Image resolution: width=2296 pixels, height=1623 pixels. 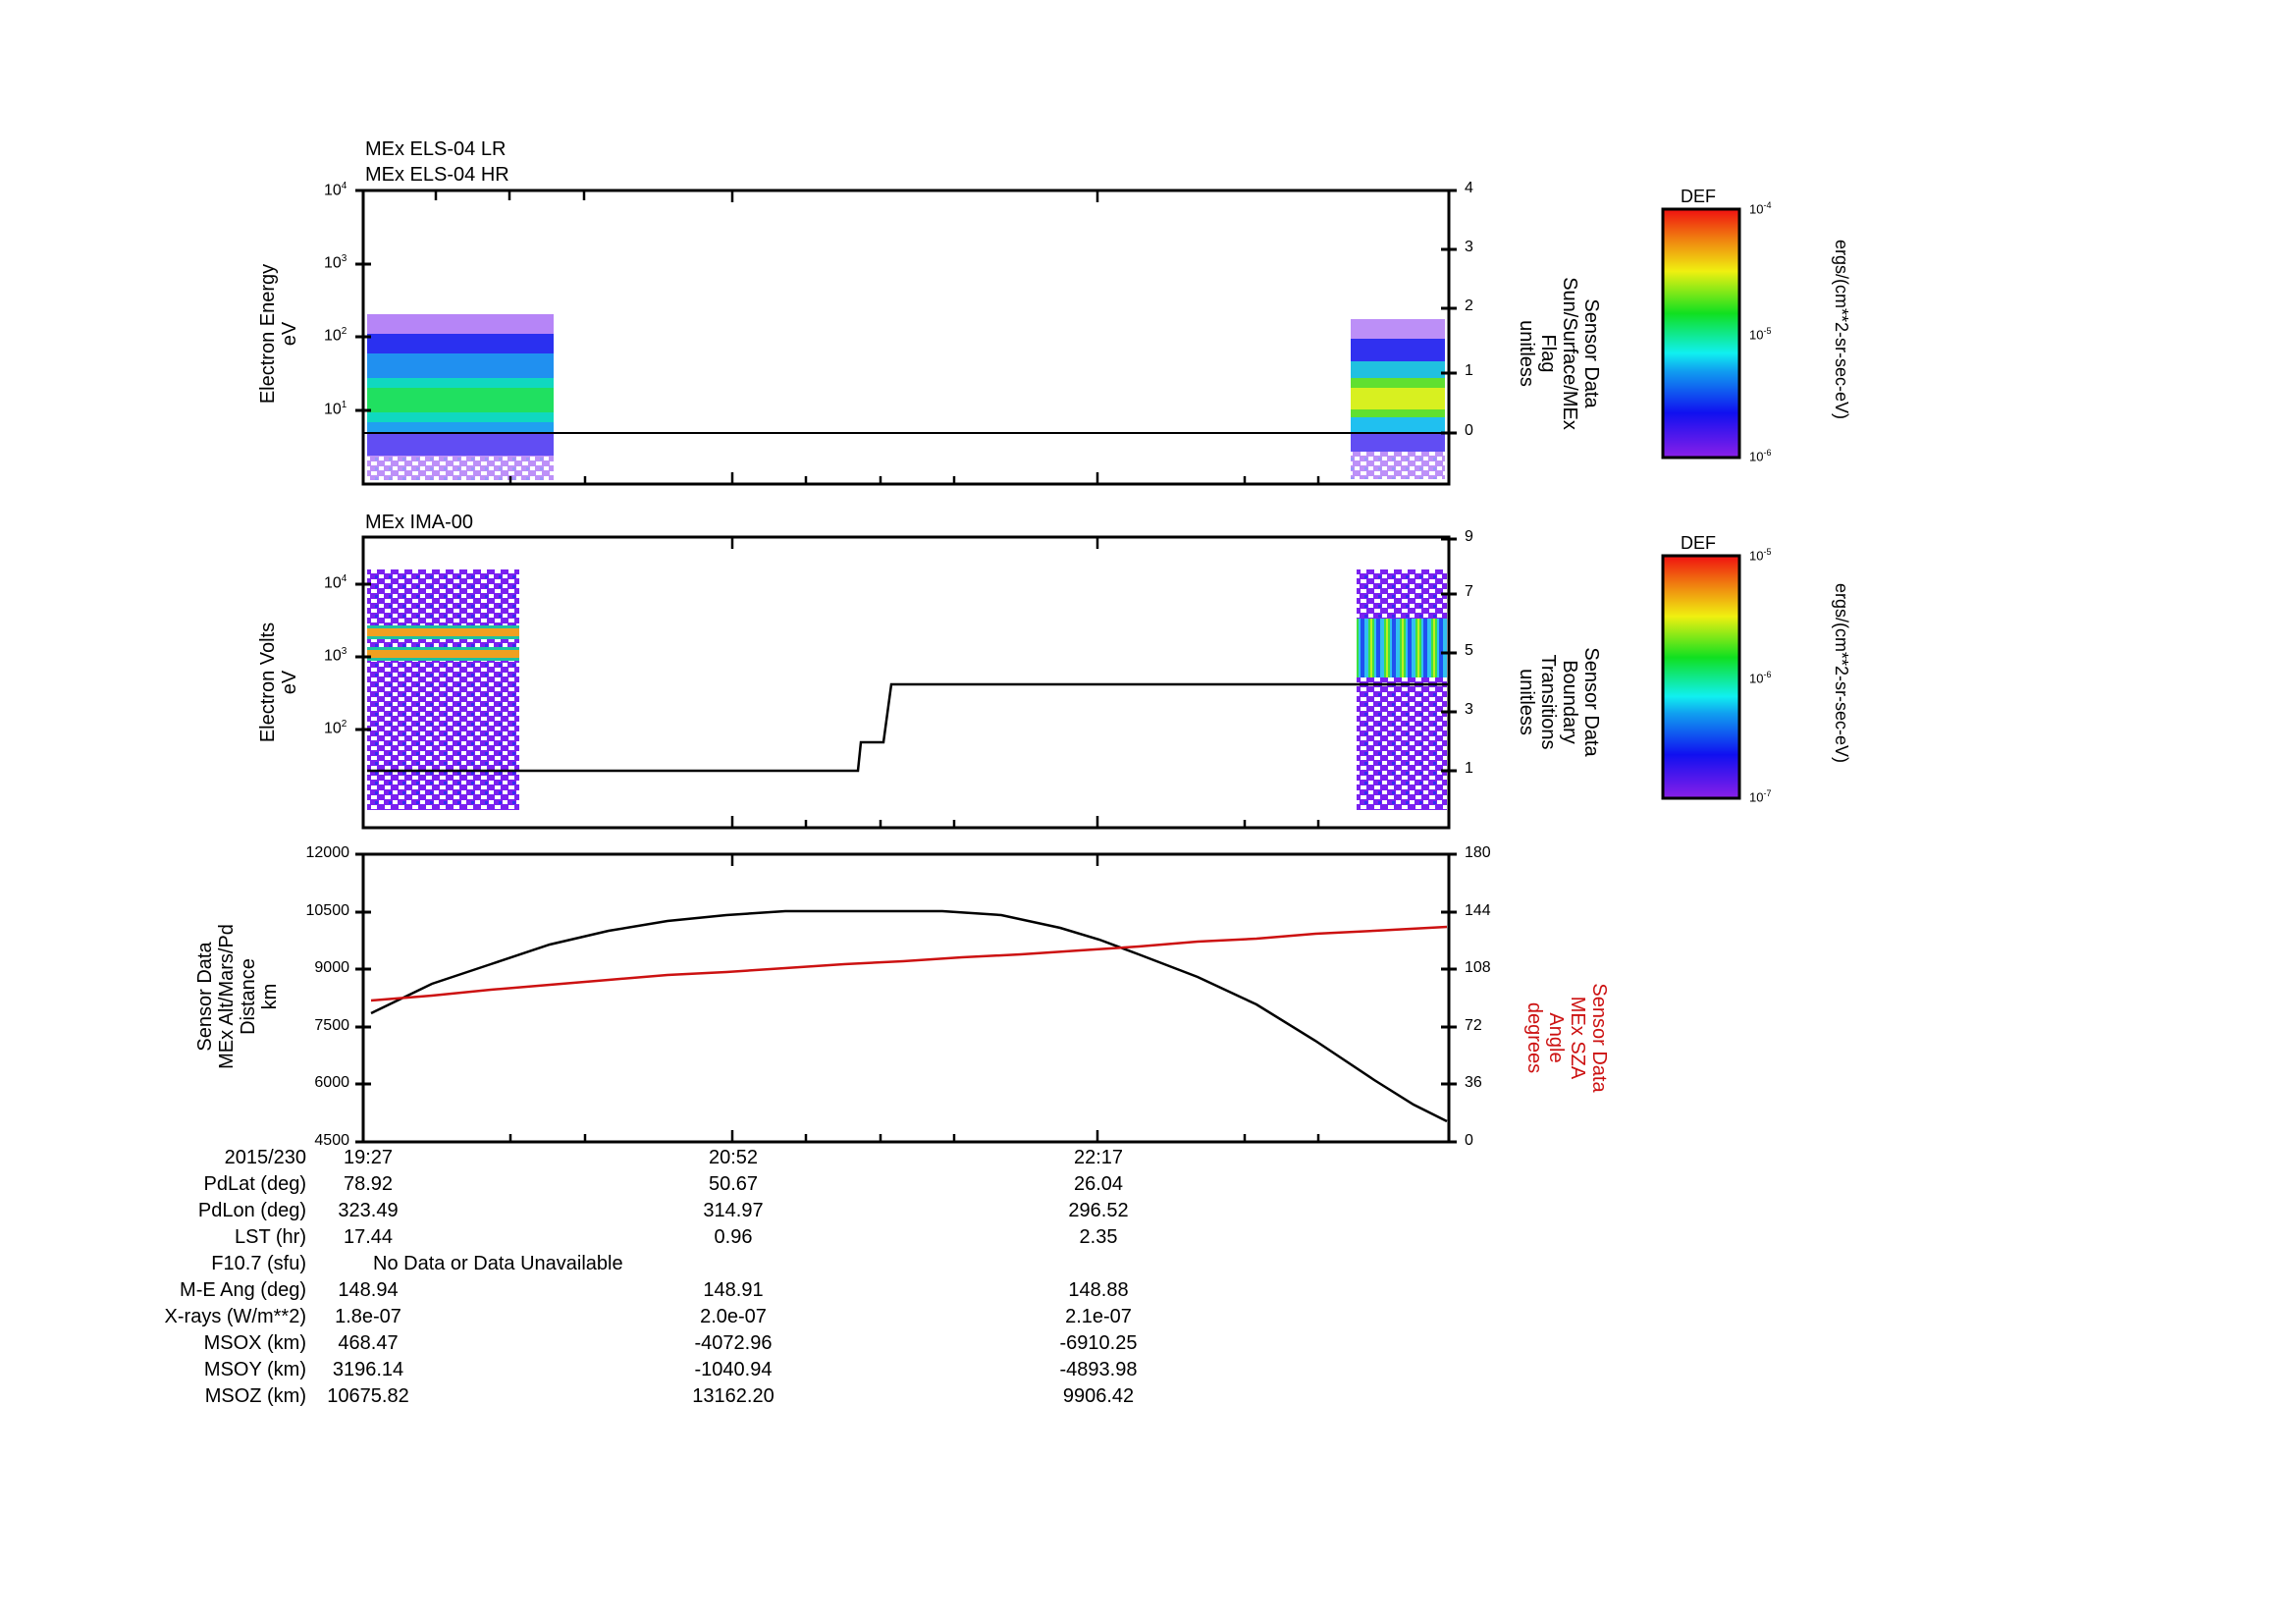 What do you see at coordinates (734, 1237) in the screenshot?
I see `ephem-value: 0.96` at bounding box center [734, 1237].